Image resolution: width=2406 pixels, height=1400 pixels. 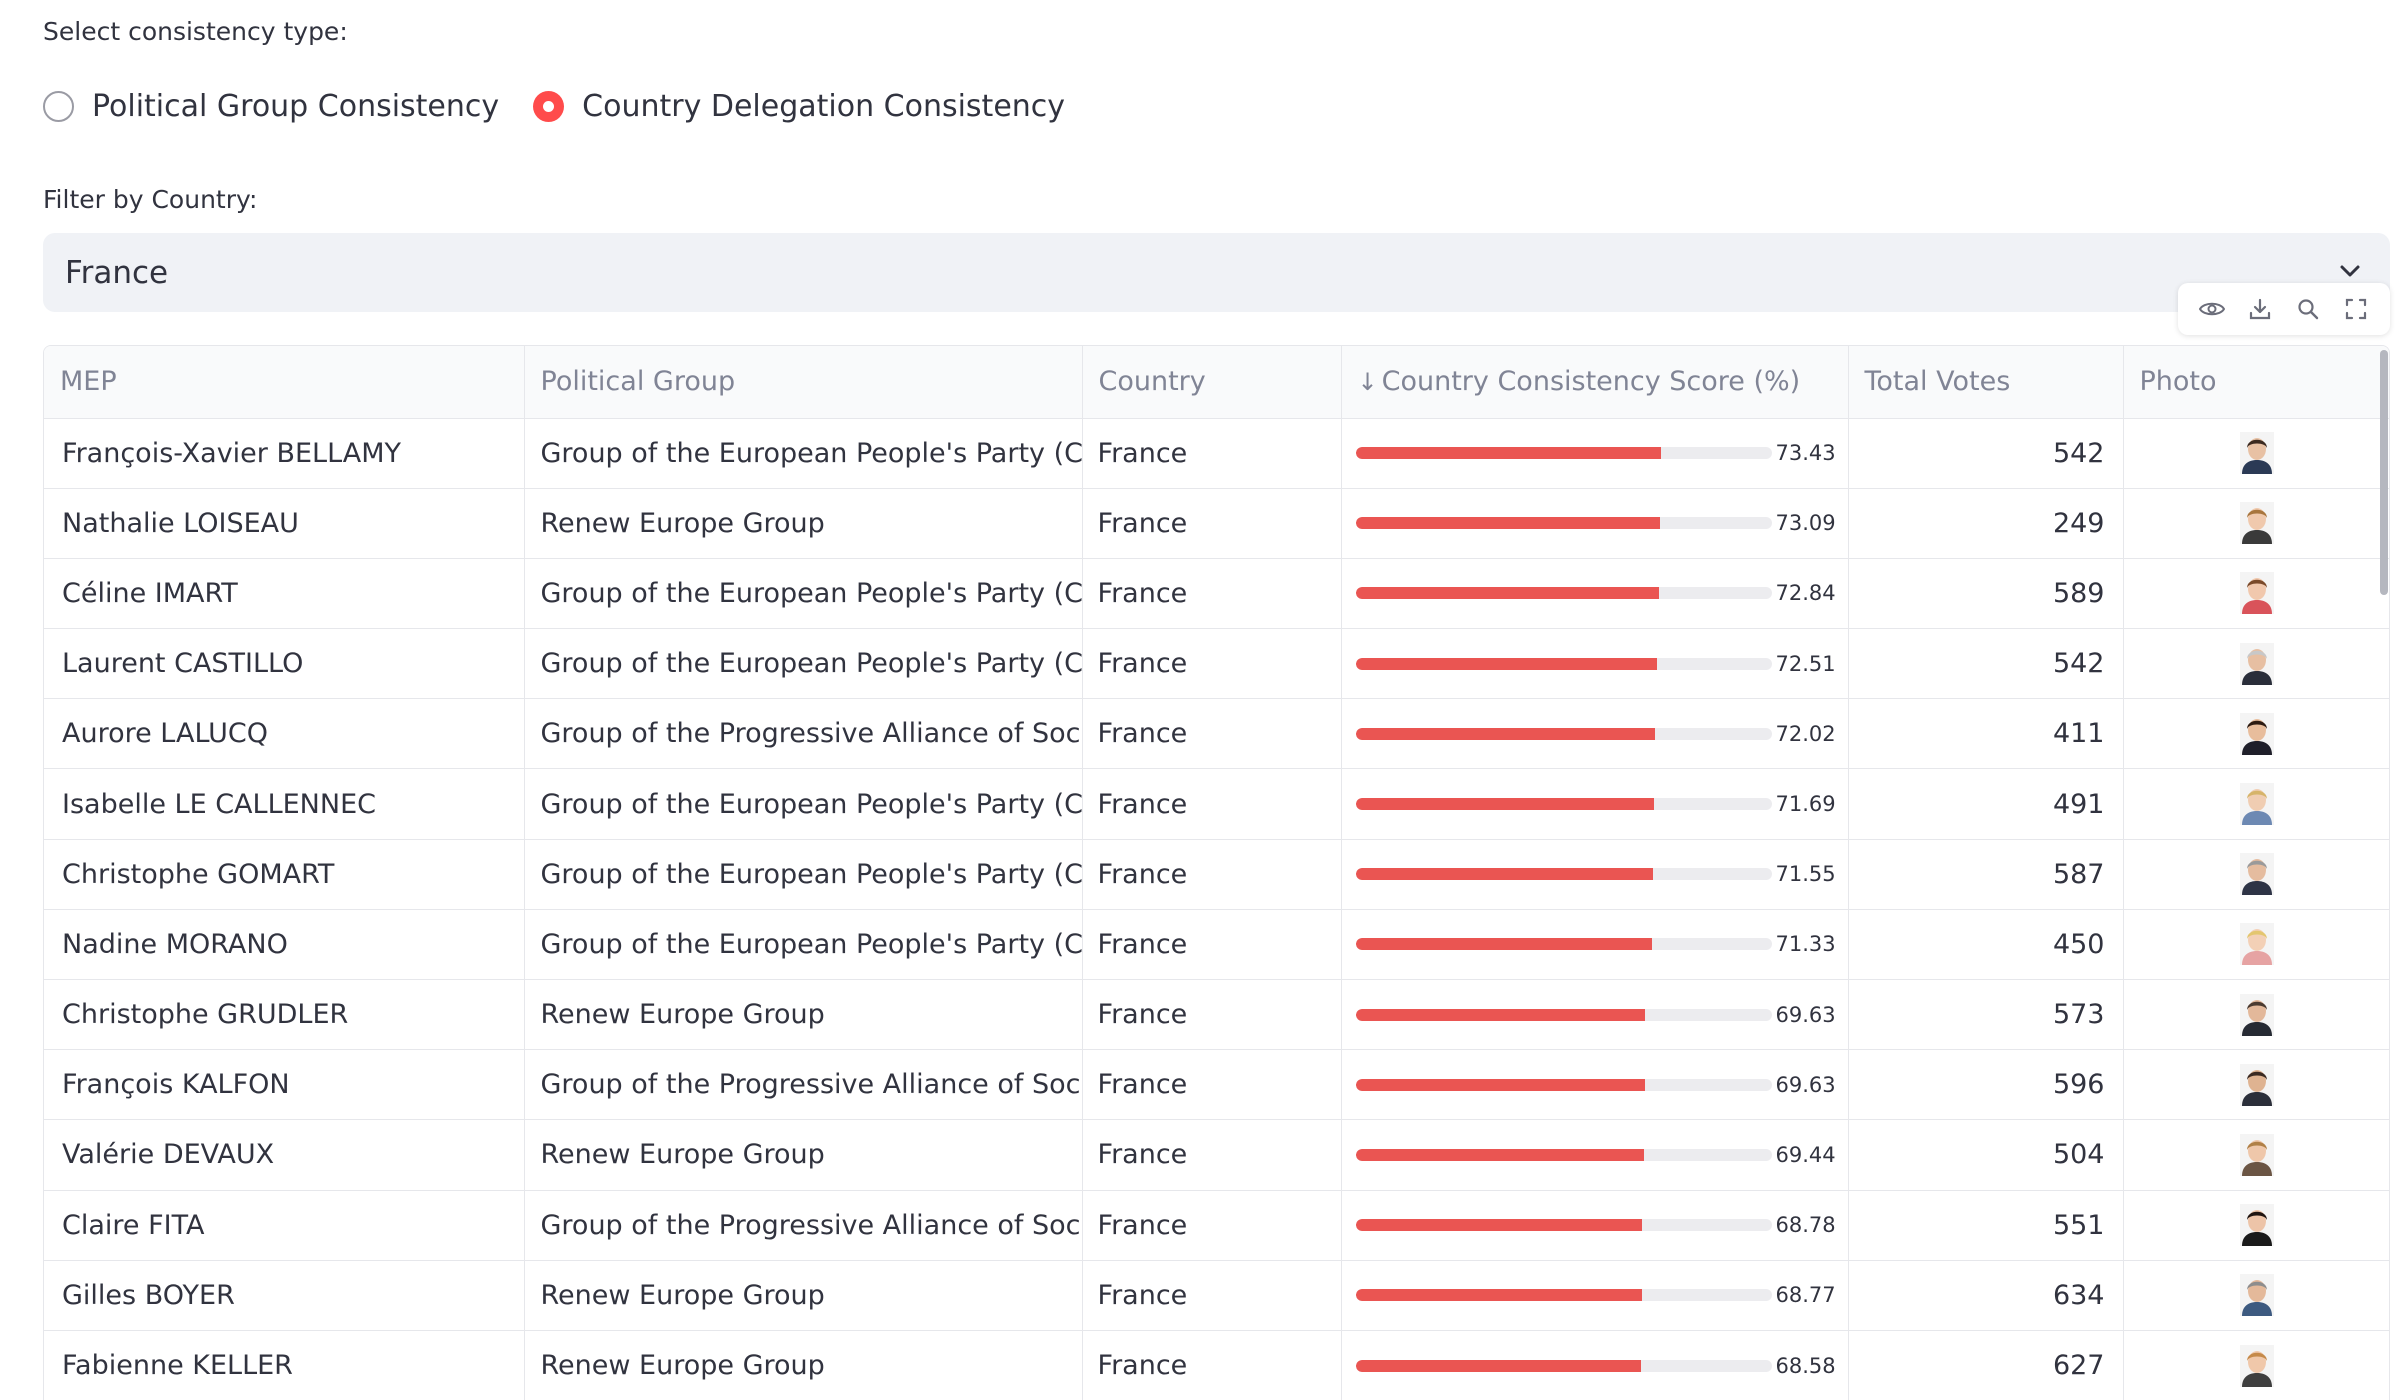 I want to click on cell-mep: Laurent CASTILLO, so click(x=284, y=664).